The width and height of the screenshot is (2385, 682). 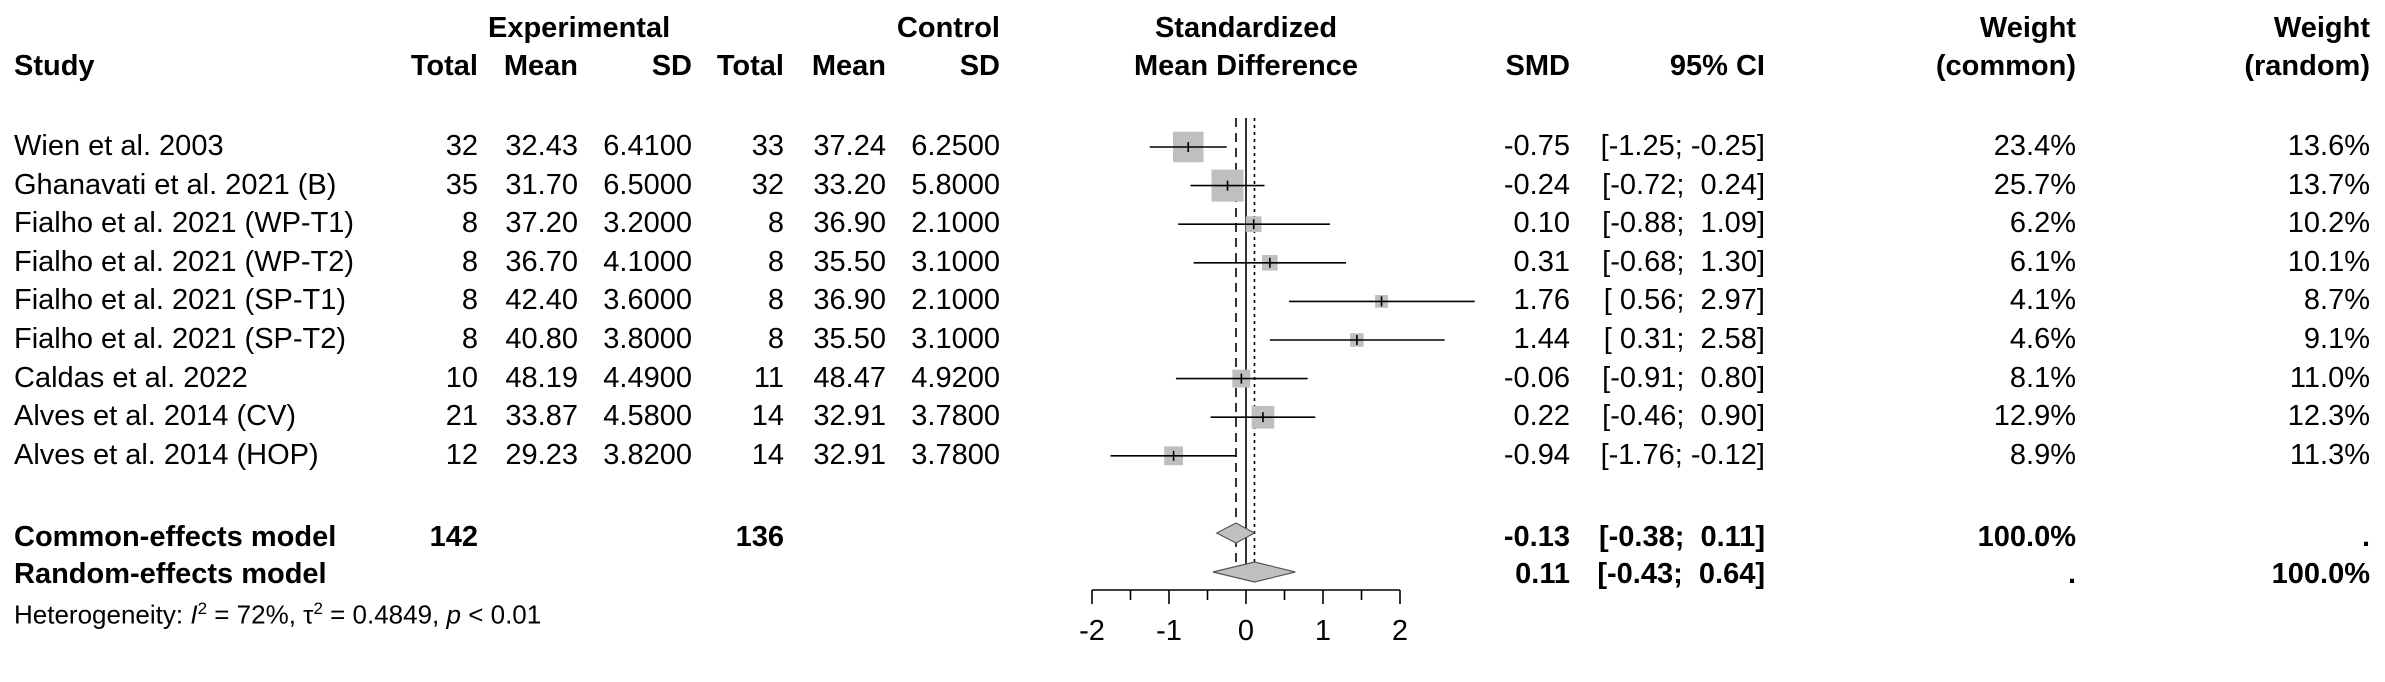 I want to click on row-2-sd-e: 6.5000, so click(x=647, y=184).